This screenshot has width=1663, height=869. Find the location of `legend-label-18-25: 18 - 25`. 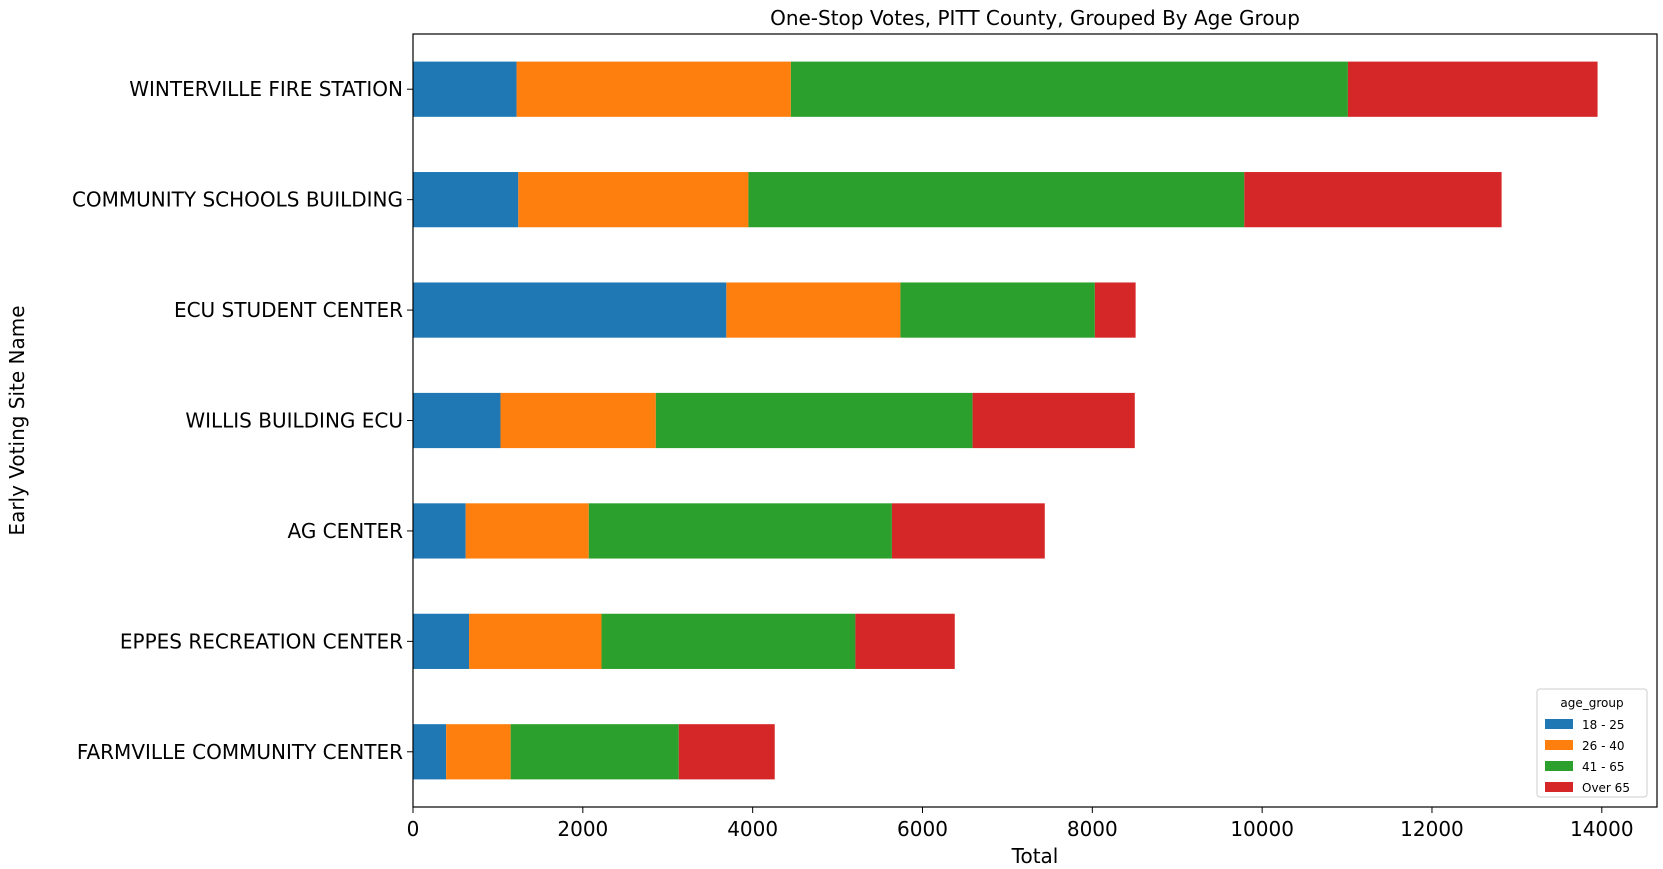

legend-label-18-25: 18 - 25 is located at coordinates (1603, 725).